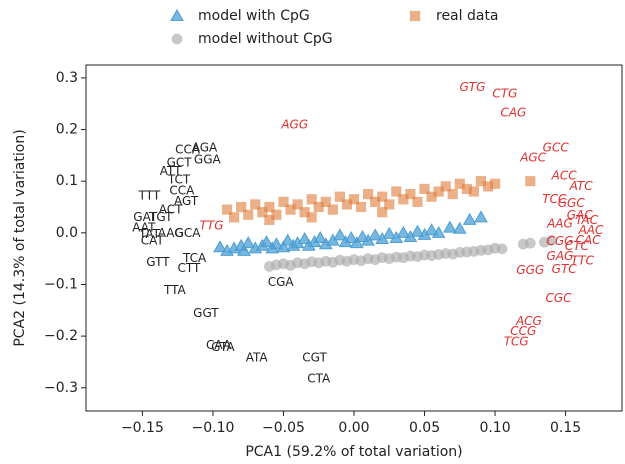 The height and width of the screenshot is (464, 625). What do you see at coordinates (67, 130) in the screenshot?
I see `y-tick-label: 0.2` at bounding box center [67, 130].